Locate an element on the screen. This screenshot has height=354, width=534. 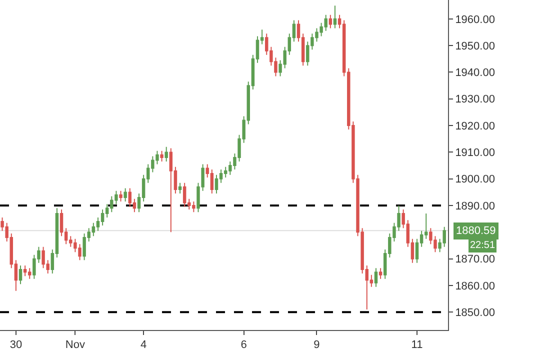
y-tick-label: 1960.00 is located at coordinates (475, 20).